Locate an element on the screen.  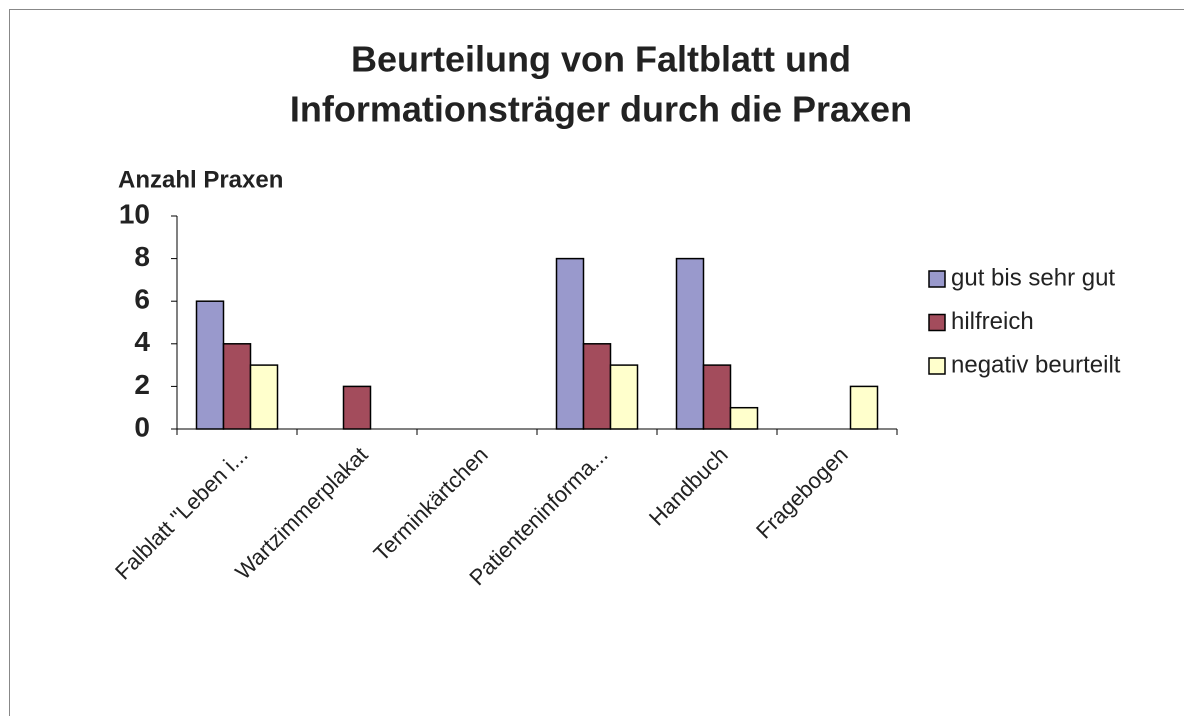
legend-label: gut bis sehr gut is located at coordinates (1033, 277).